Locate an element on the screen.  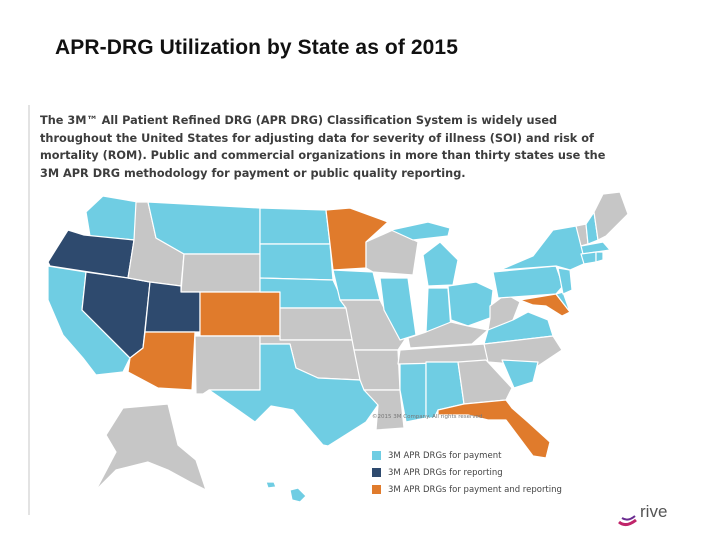
state-MS is located at coordinates (413, 391).